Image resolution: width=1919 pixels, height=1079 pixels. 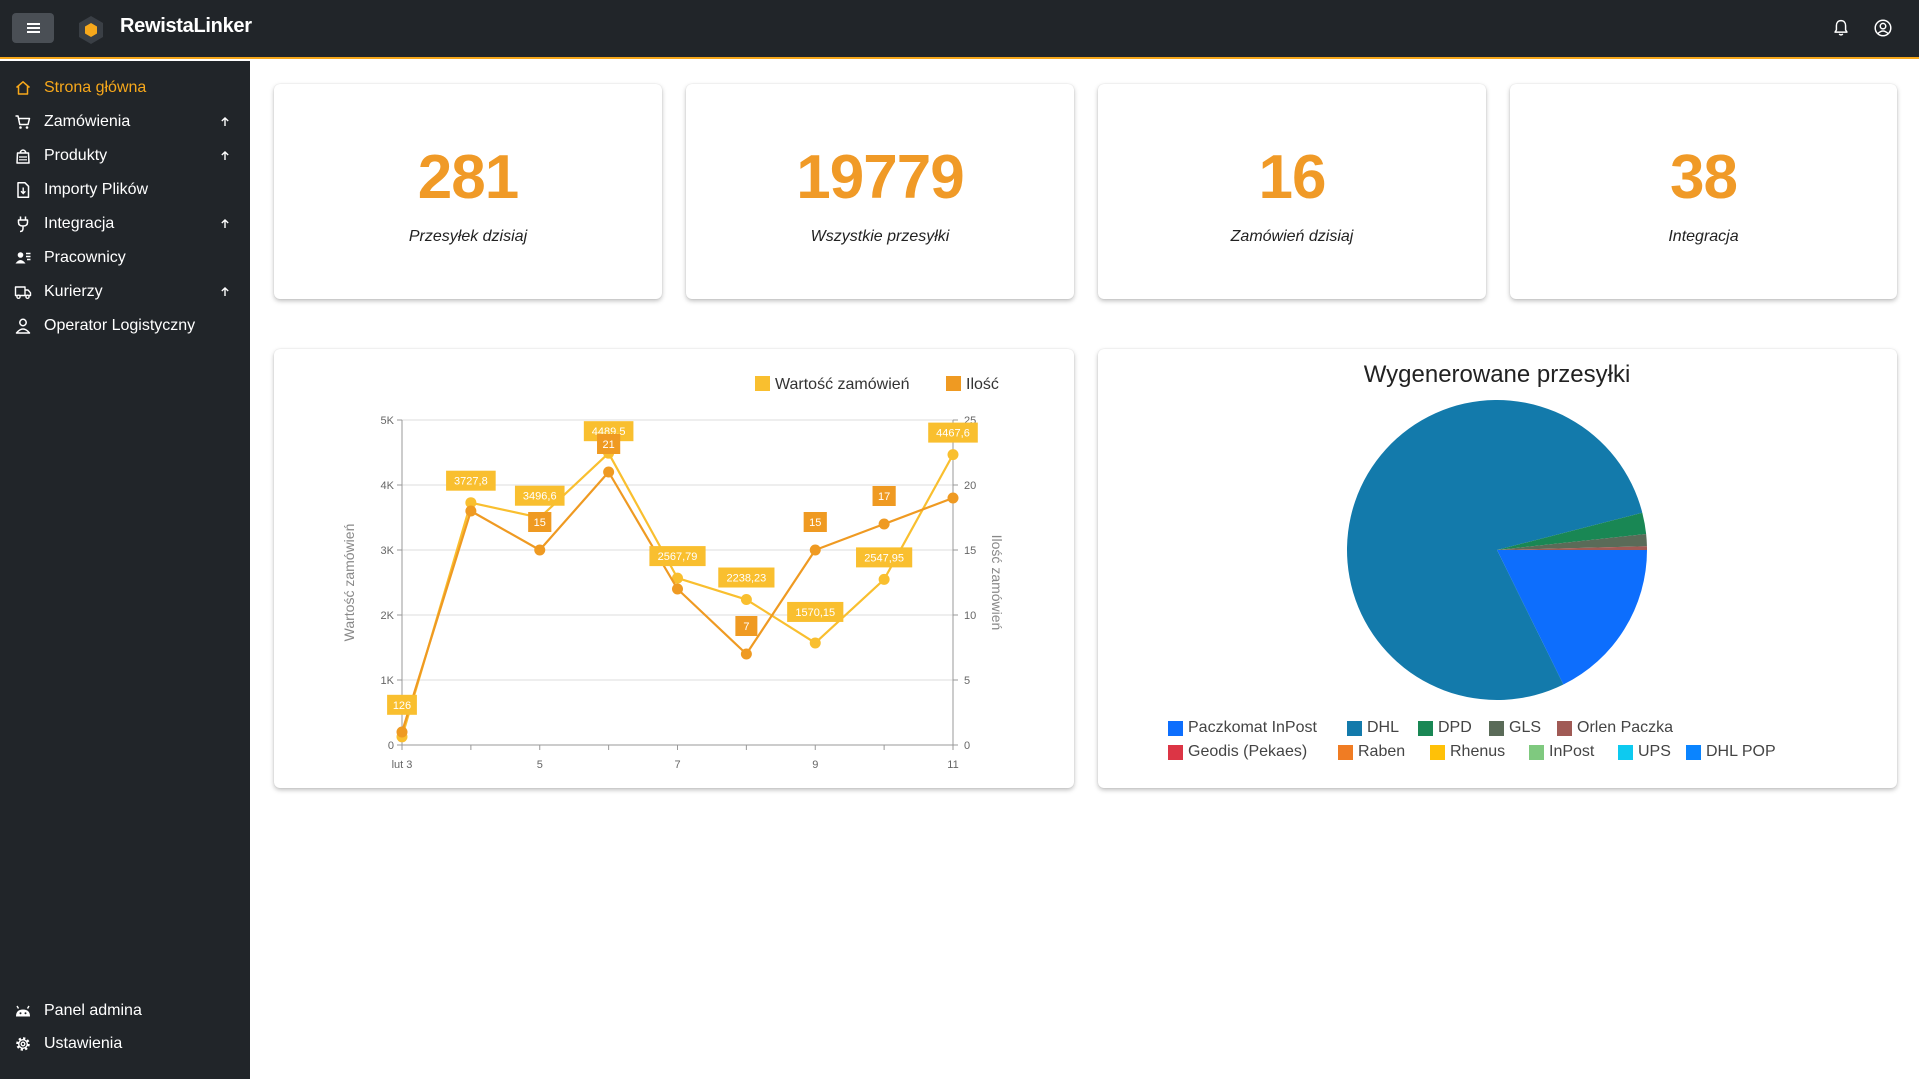 What do you see at coordinates (1248, 751) in the screenshot?
I see `legend-label: Geodis (Pekaes)` at bounding box center [1248, 751].